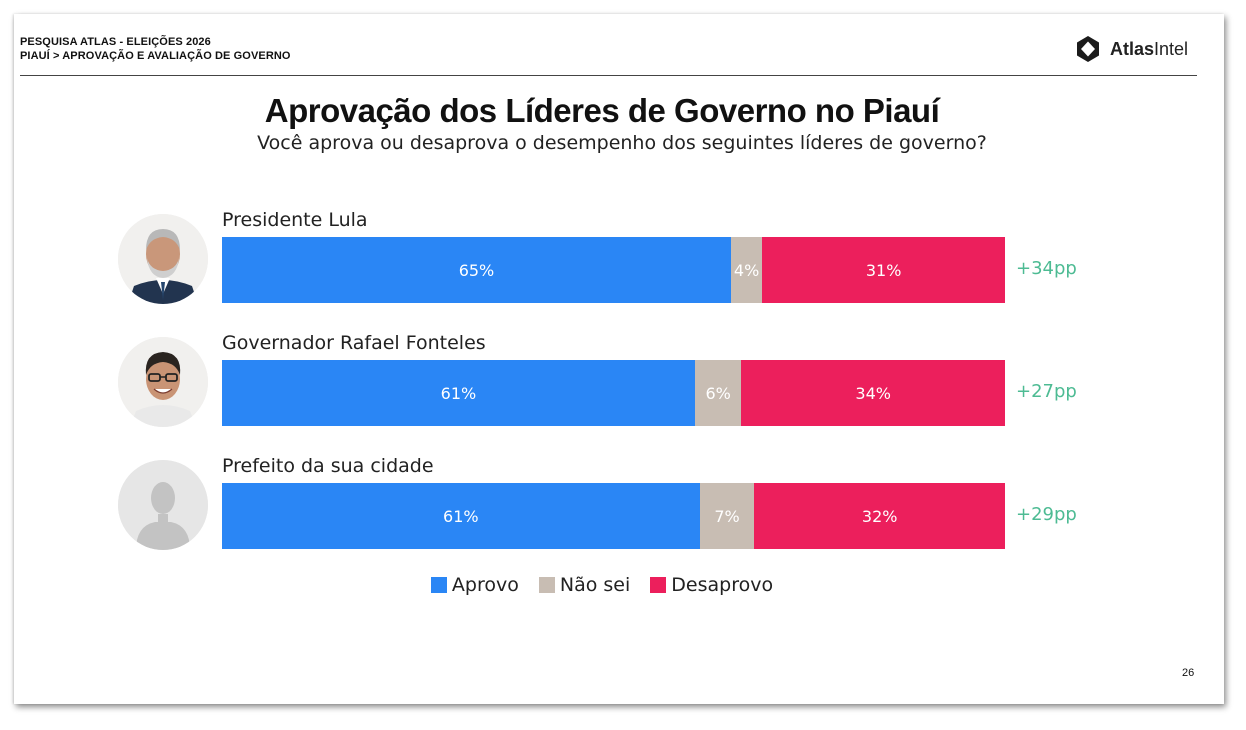 The image size is (1246, 730). I want to click on header-divider, so click(608, 75).